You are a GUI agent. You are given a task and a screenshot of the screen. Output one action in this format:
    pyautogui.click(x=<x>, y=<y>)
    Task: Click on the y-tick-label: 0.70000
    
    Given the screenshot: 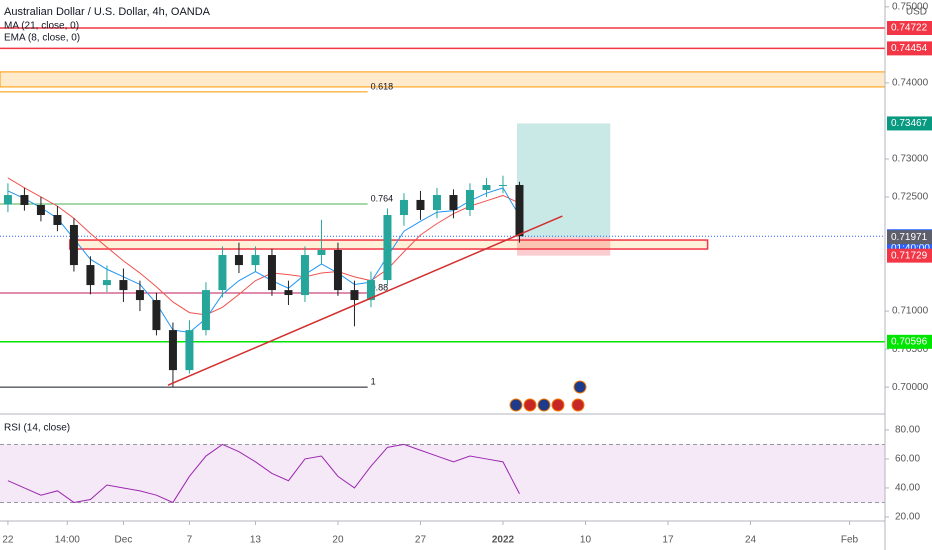 What is the action you would take?
    pyautogui.click(x=910, y=387)
    